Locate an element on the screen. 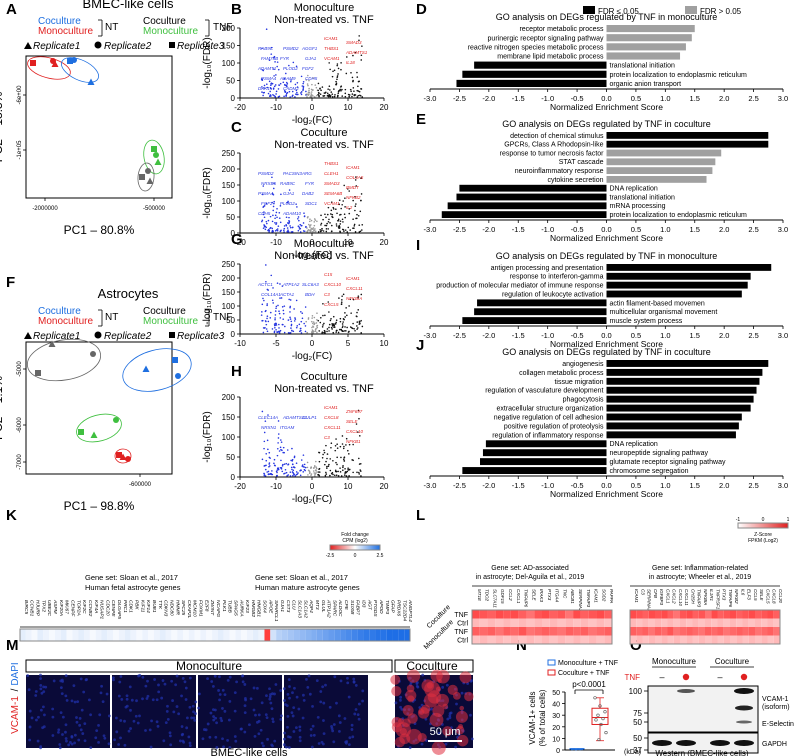 This screenshot has height=756, width=798. color-scale-bar is located at coordinates (763, 525).